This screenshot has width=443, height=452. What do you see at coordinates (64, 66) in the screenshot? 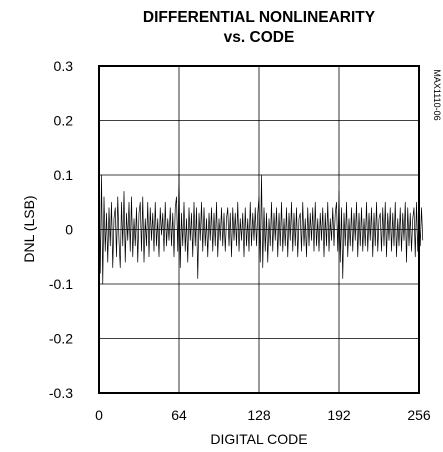
I see `y-tick-label: 0.3` at bounding box center [64, 66].